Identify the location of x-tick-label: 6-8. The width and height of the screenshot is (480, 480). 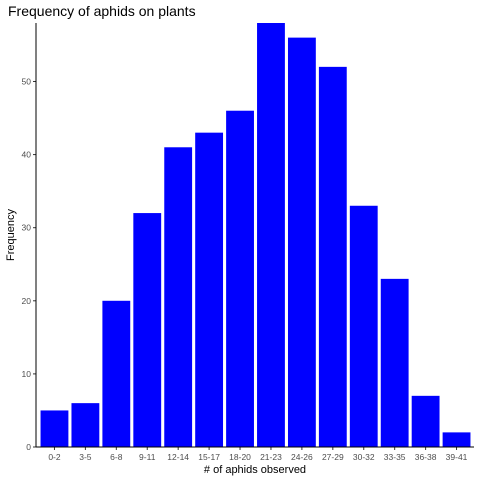
(116, 457).